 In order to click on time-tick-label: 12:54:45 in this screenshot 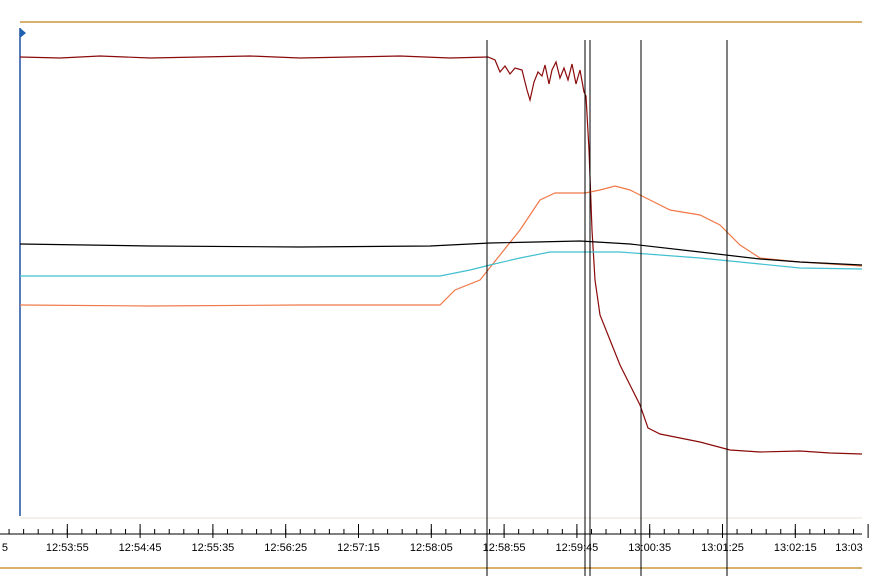, I will do `click(140, 548)`.